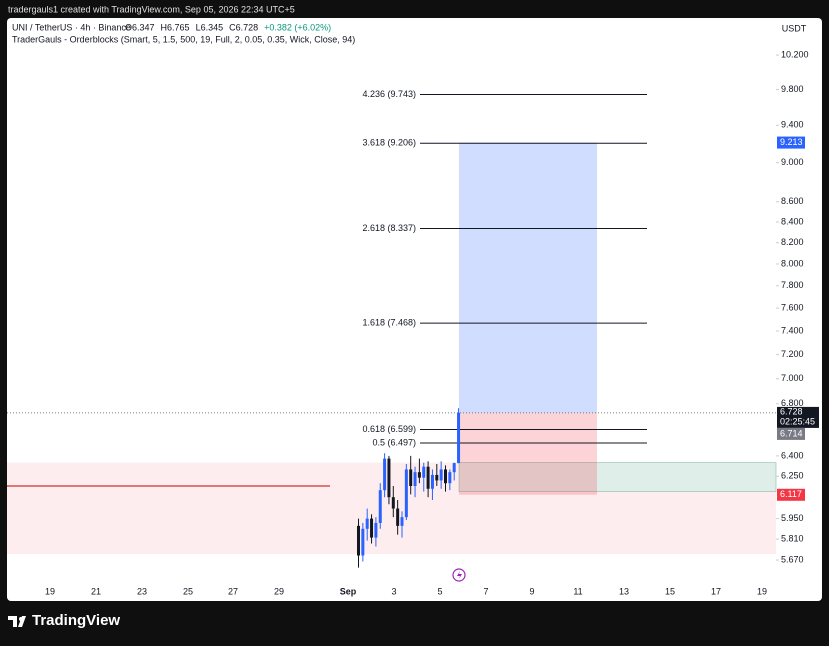 This screenshot has width=829, height=646. What do you see at coordinates (792, 263) in the screenshot?
I see `y-tick-label: 8.000` at bounding box center [792, 263].